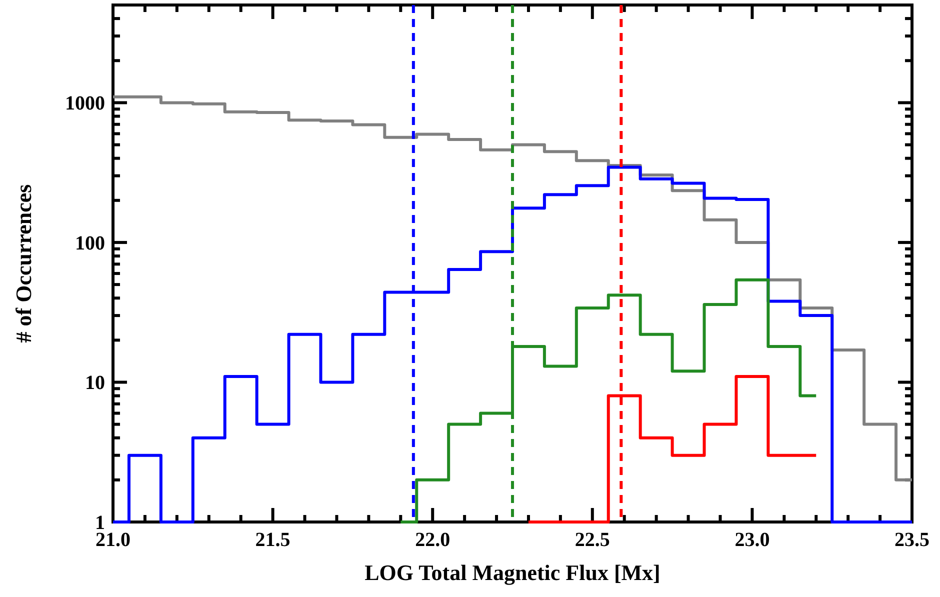 This screenshot has height=597, width=940. What do you see at coordinates (432, 540) in the screenshot?
I see `x-tick-label: 22.0` at bounding box center [432, 540].